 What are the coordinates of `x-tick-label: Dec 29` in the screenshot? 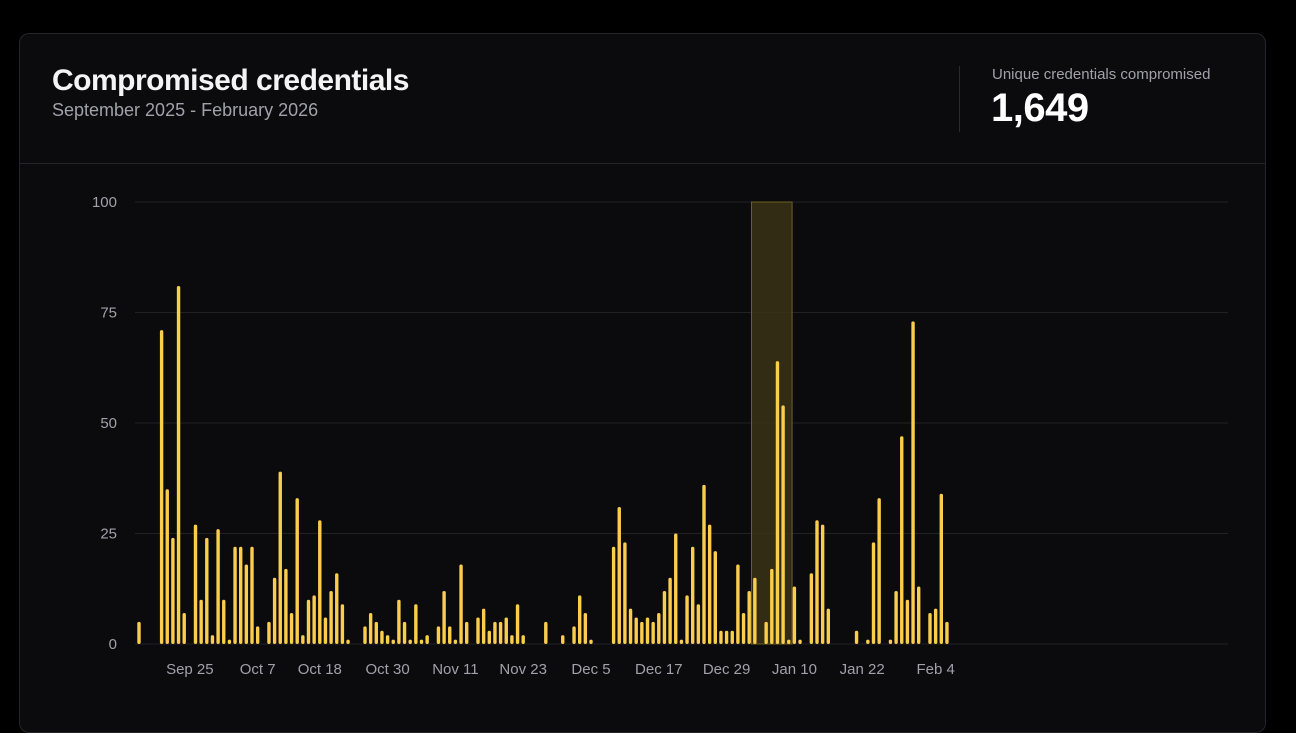 It's located at (727, 669).